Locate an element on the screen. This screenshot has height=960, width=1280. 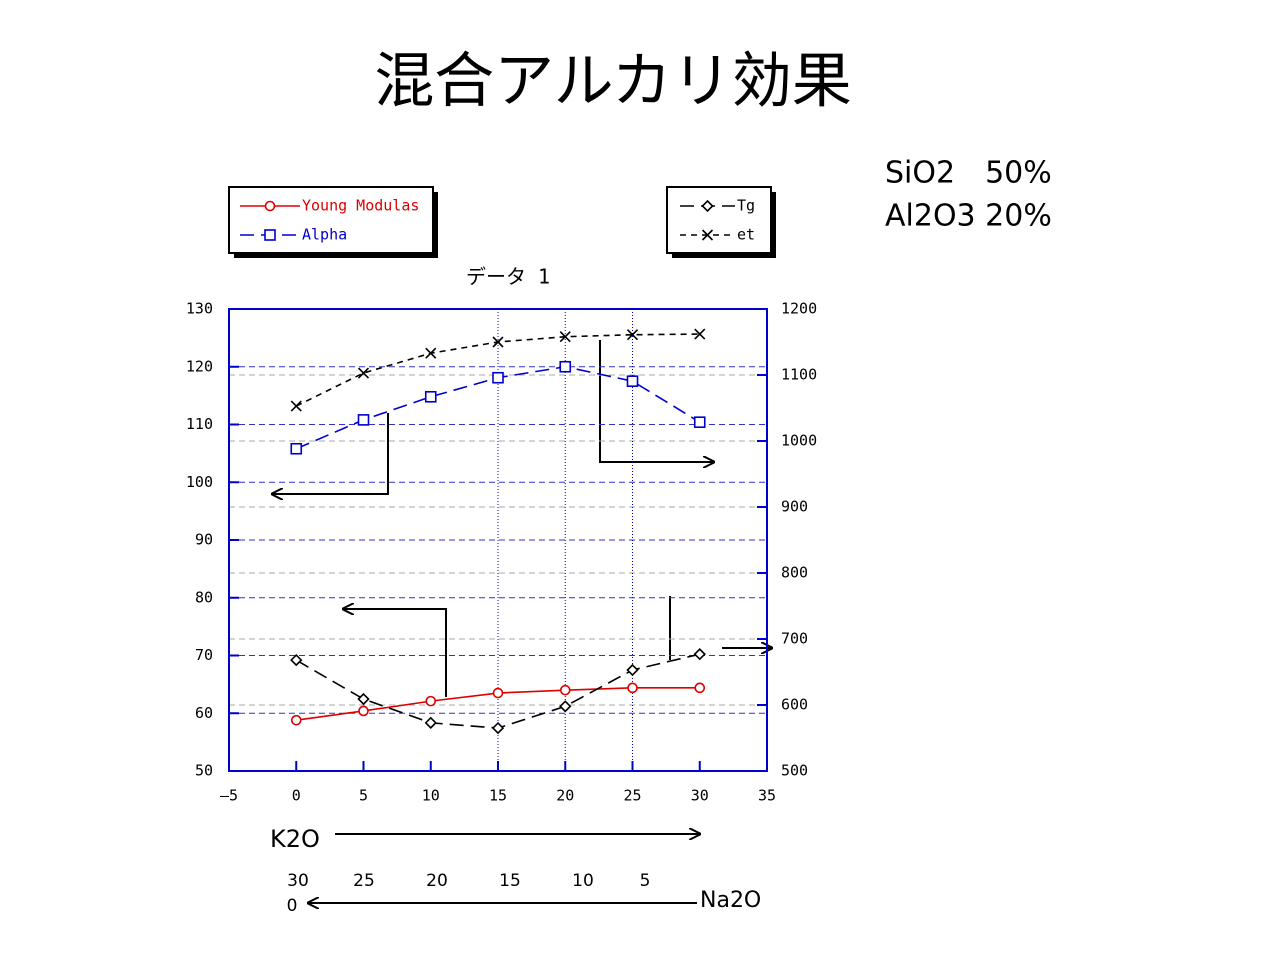
y-tick-label: 120 is located at coordinates (199, 366).